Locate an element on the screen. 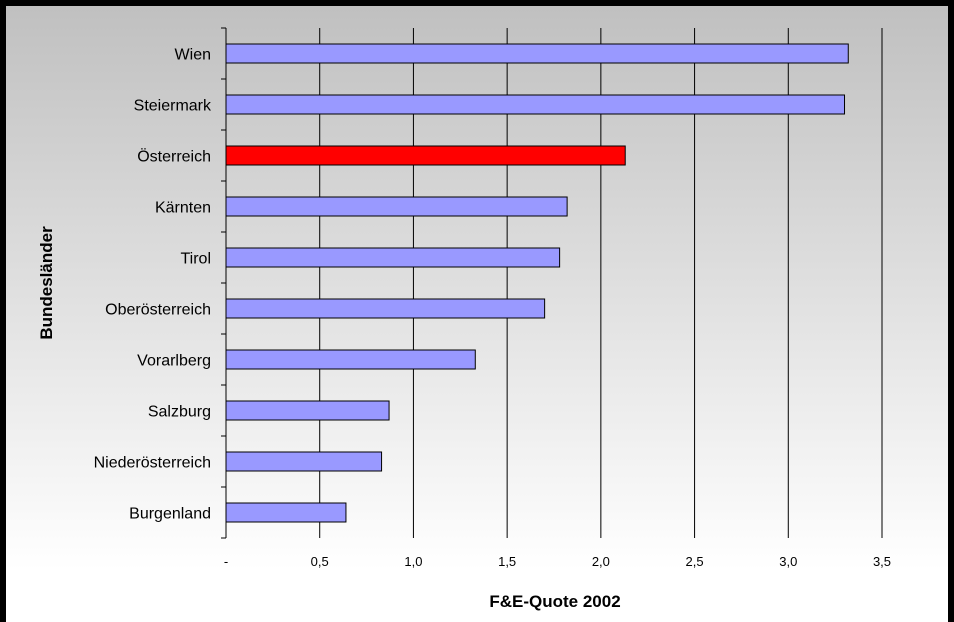  x-tick-label: - is located at coordinates (226, 561).